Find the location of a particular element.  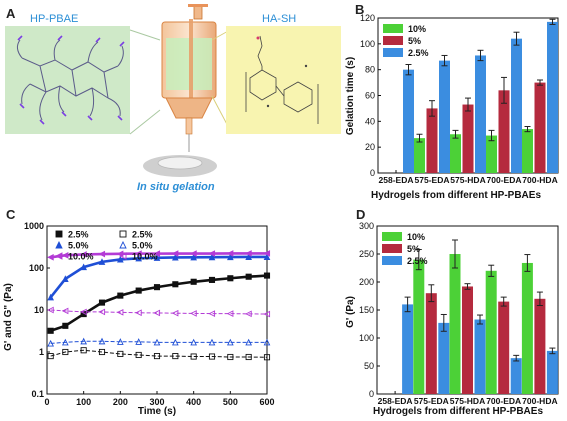

x-tick-label-d: 258-EDA is located at coordinates (395, 401).